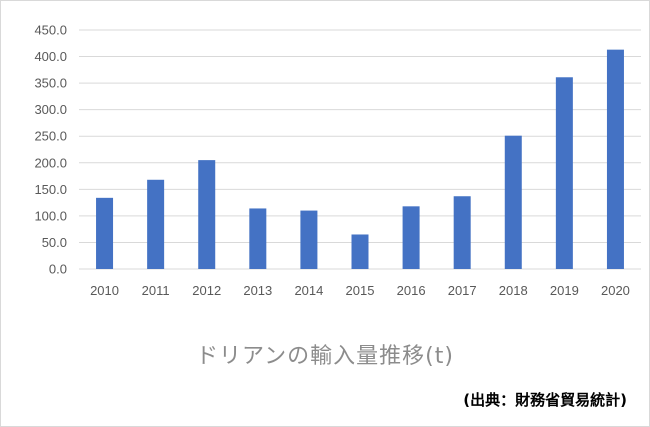 The image size is (650, 427). I want to click on x-tick-label: 2014, so click(308, 290).